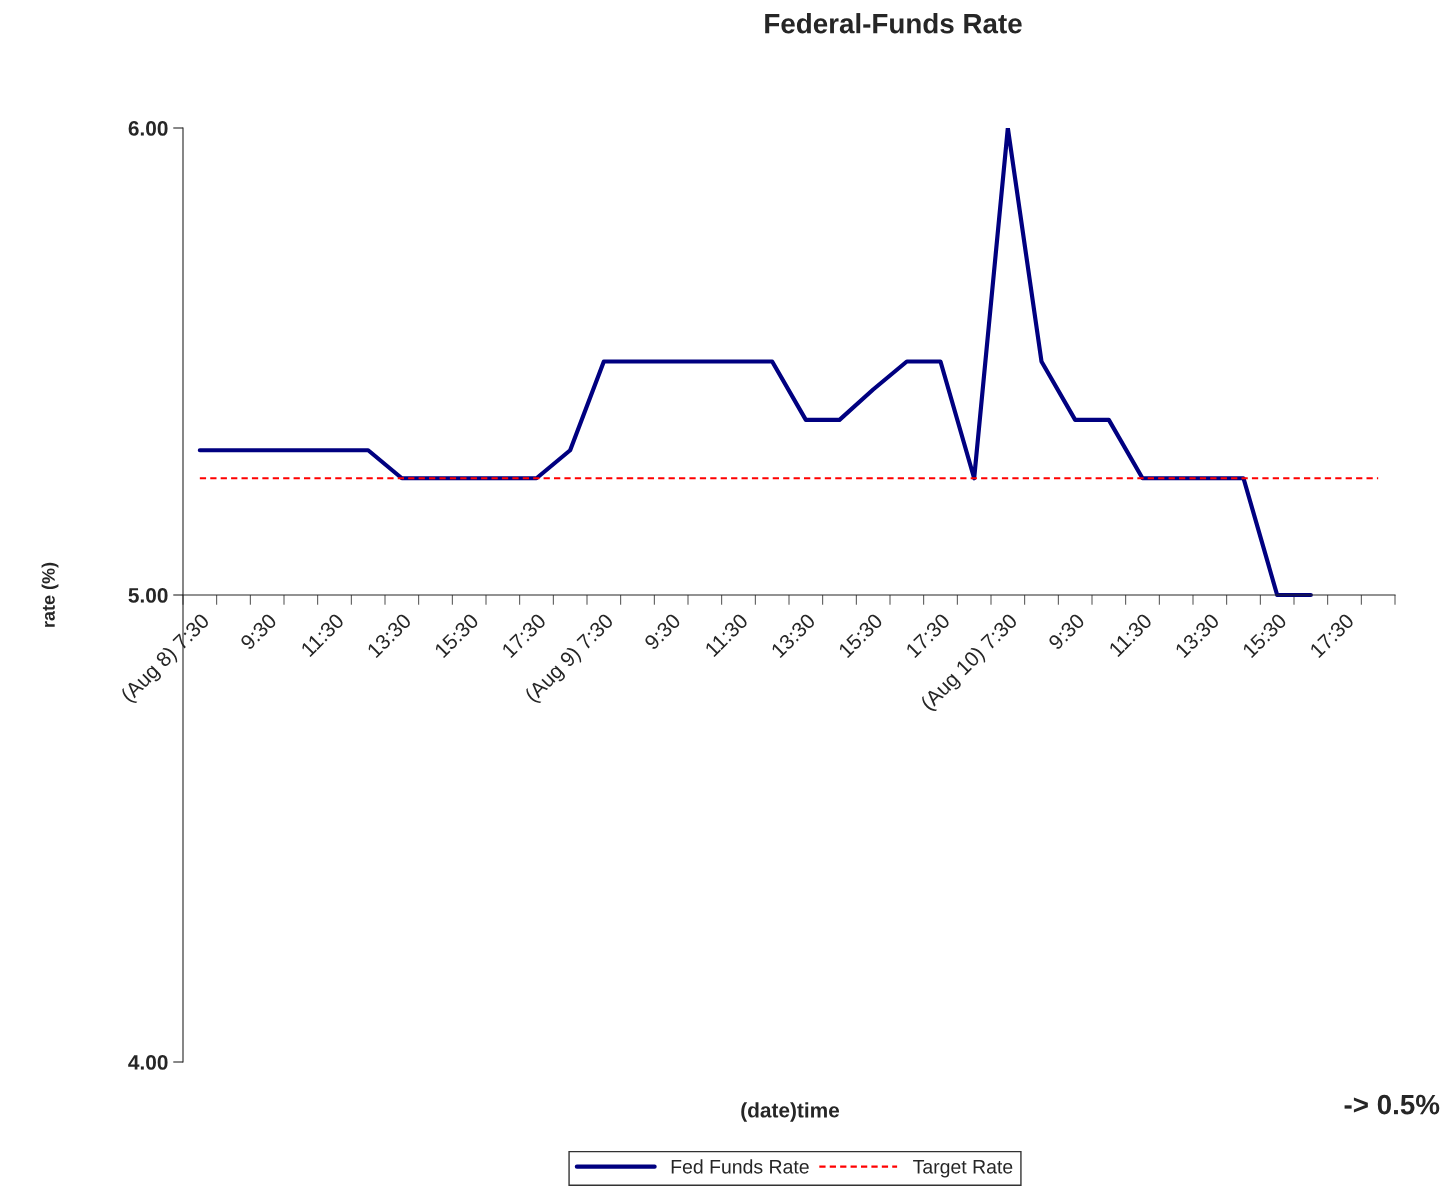 This screenshot has width=1447, height=1195. Describe the element at coordinates (50, 594) in the screenshot. I see `y-axis-title: rate (%)` at that location.